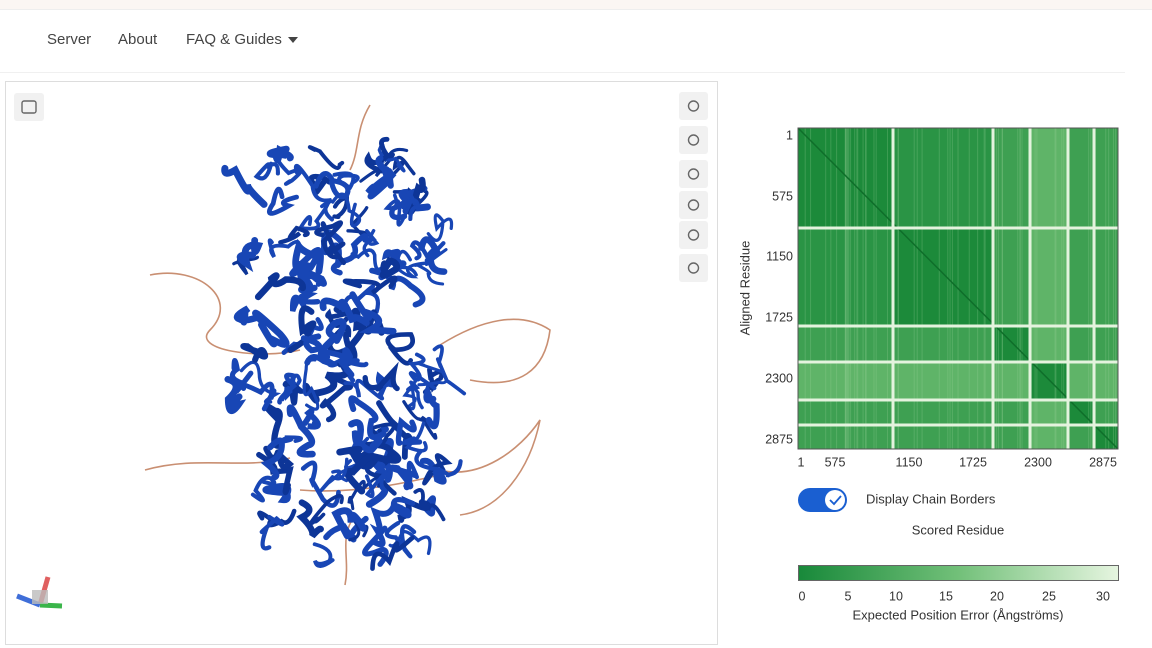  Describe the element at coordinates (973, 462) in the screenshot. I see `x-tick-label: 1725` at that location.